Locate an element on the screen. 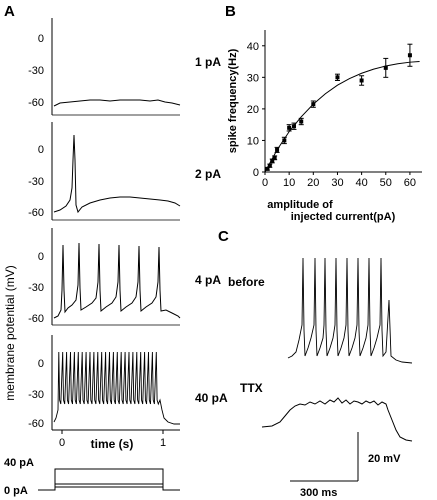 The height and width of the screenshot is (500, 437). trace-40pa-tick-30: -30 is located at coordinates (36, 395).